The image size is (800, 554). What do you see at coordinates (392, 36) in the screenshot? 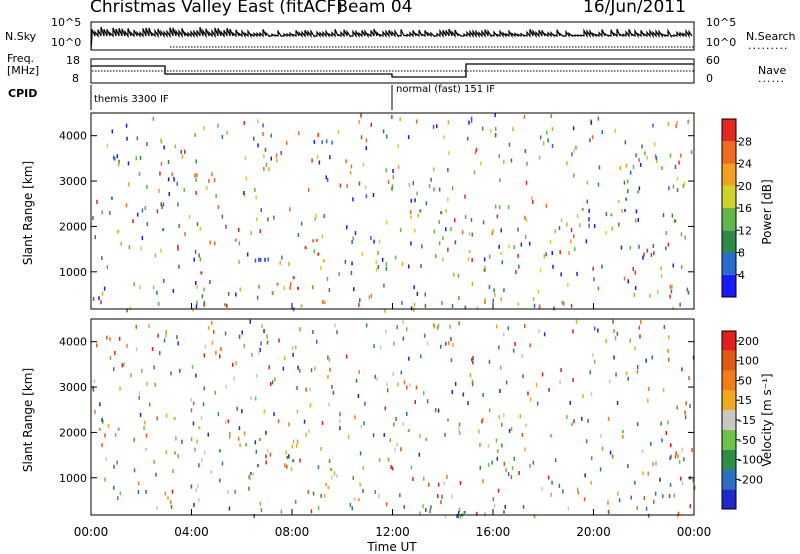
I see `nsky-panel` at bounding box center [392, 36].